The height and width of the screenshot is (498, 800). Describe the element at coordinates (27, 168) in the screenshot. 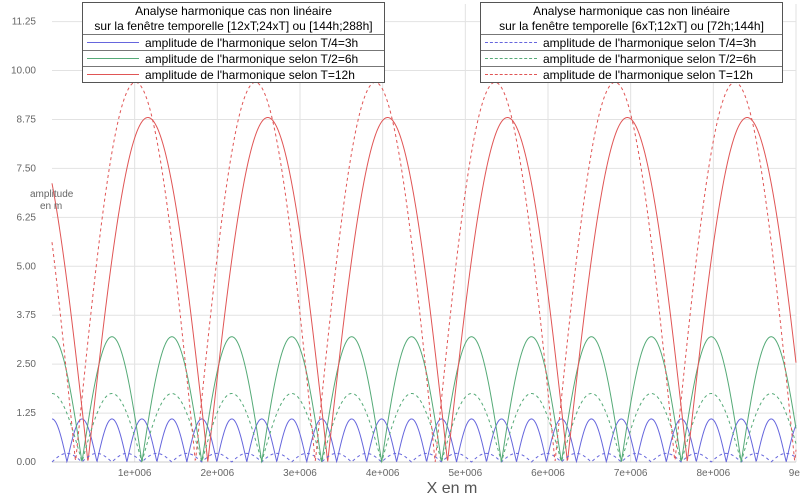

I see `y-tick-label: 7.50` at that location.